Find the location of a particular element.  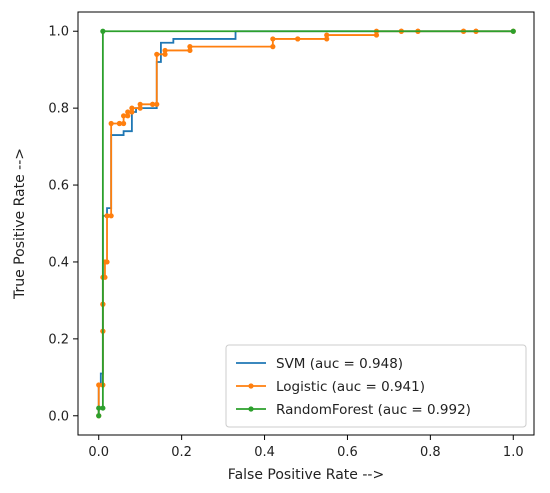

y-axis-label: True Positive Rate --> is located at coordinates (20, 224).